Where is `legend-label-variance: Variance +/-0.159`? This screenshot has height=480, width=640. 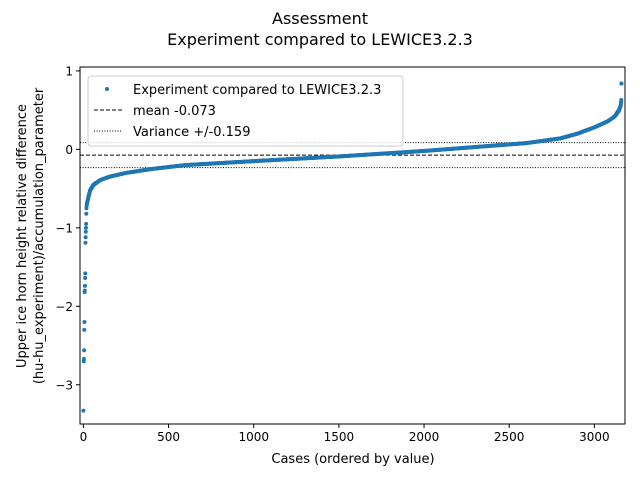
legend-label-variance: Variance +/-0.159 is located at coordinates (191, 132).